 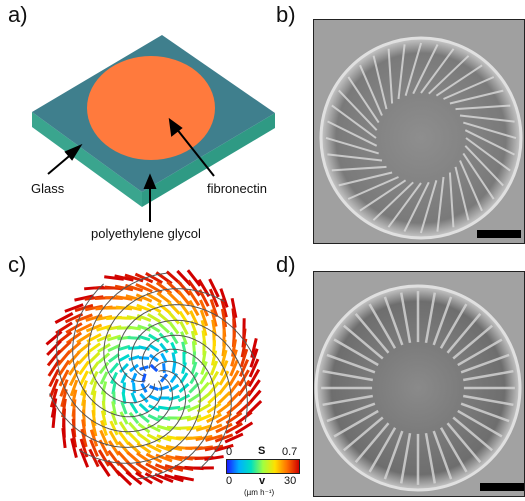 What do you see at coordinates (499, 234) in the screenshot?
I see `scale-bar-b` at bounding box center [499, 234].